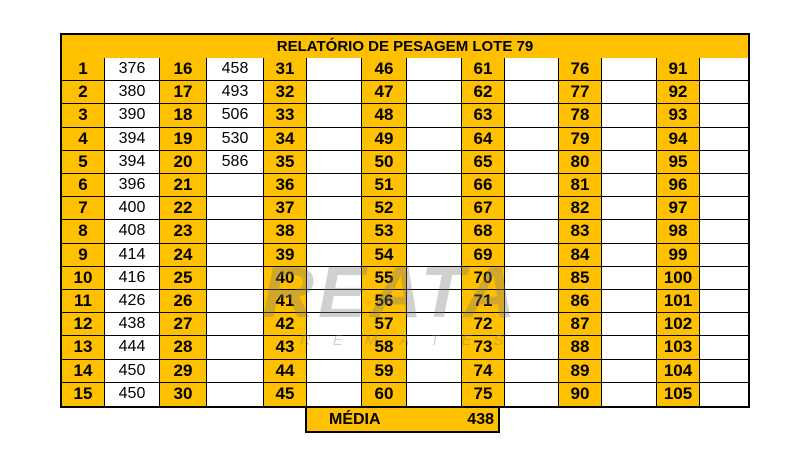  I want to click on lot-number: 50, so click(384, 162).